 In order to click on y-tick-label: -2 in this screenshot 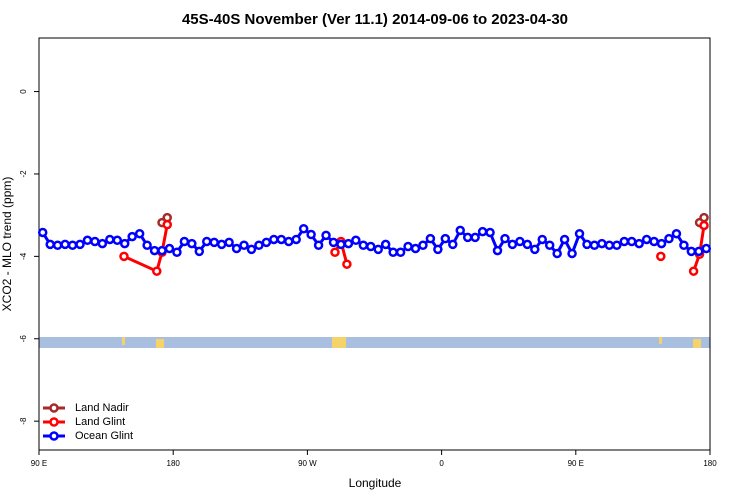, I will do `click(23, 174)`.